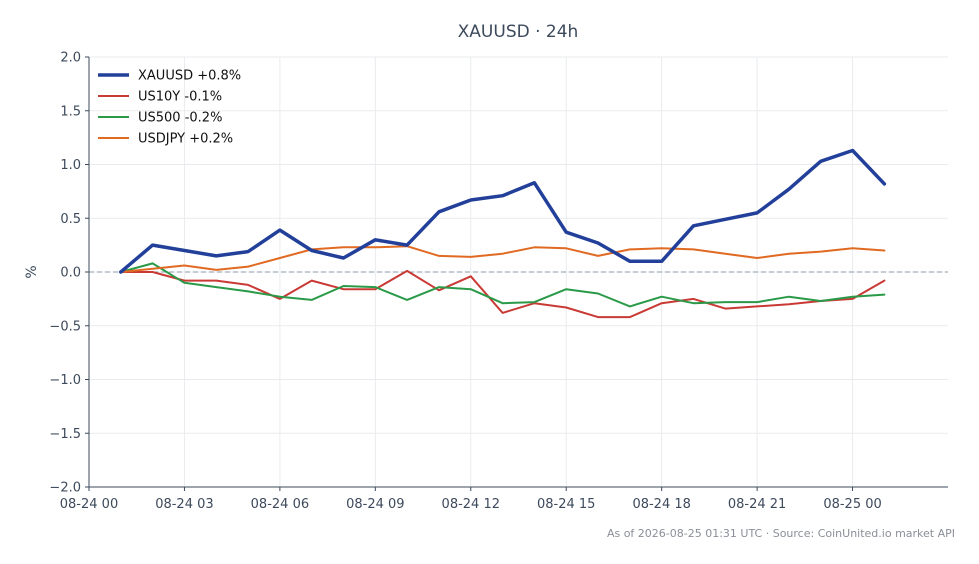 The height and width of the screenshot is (564, 979). What do you see at coordinates (65, 434) in the screenshot?
I see `y-tick-label: −1.5` at bounding box center [65, 434].